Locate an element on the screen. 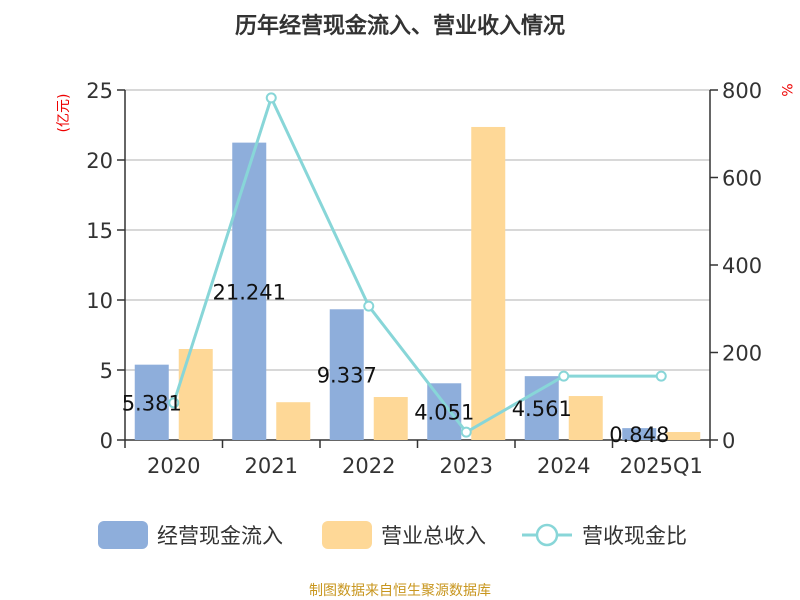  y-tick-label: 0 is located at coordinates (106, 441).